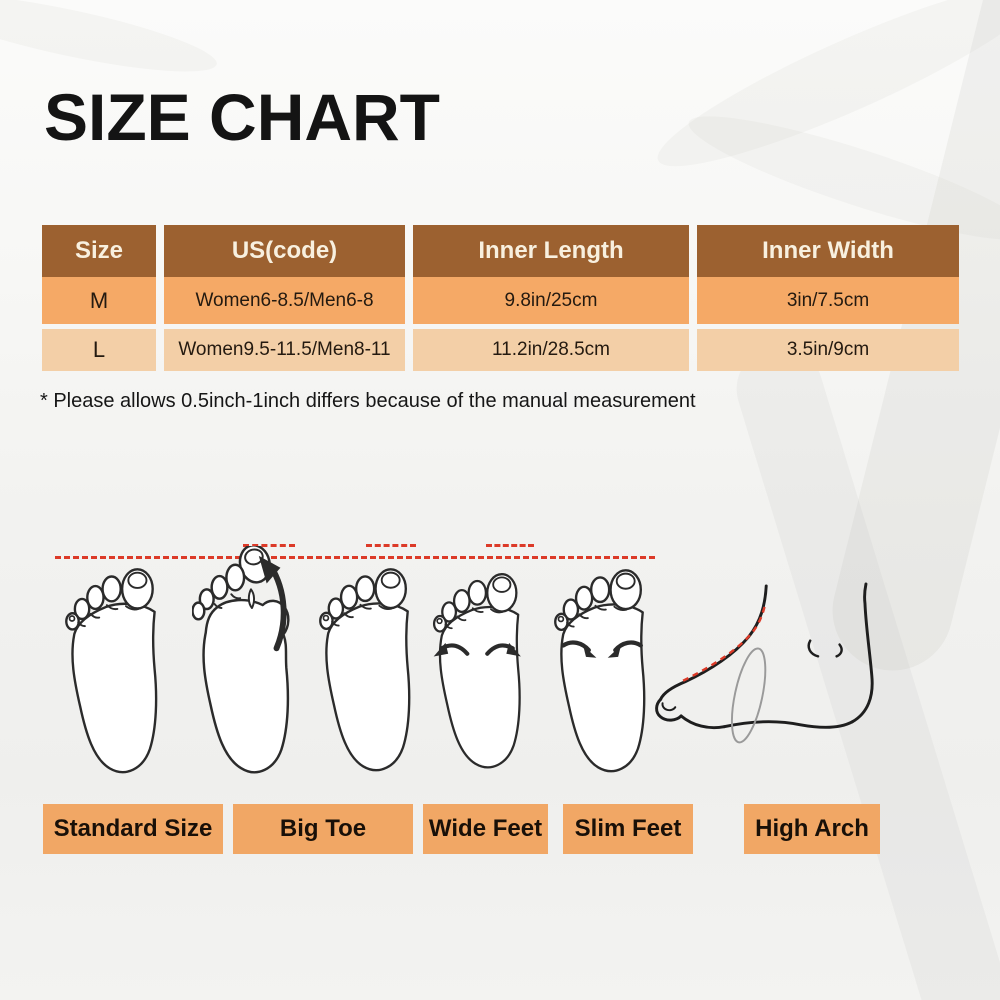 This screenshot has width=1000, height=1000. Describe the element at coordinates (284, 251) in the screenshot. I see `header-cell-us-code: US(code)` at that location.